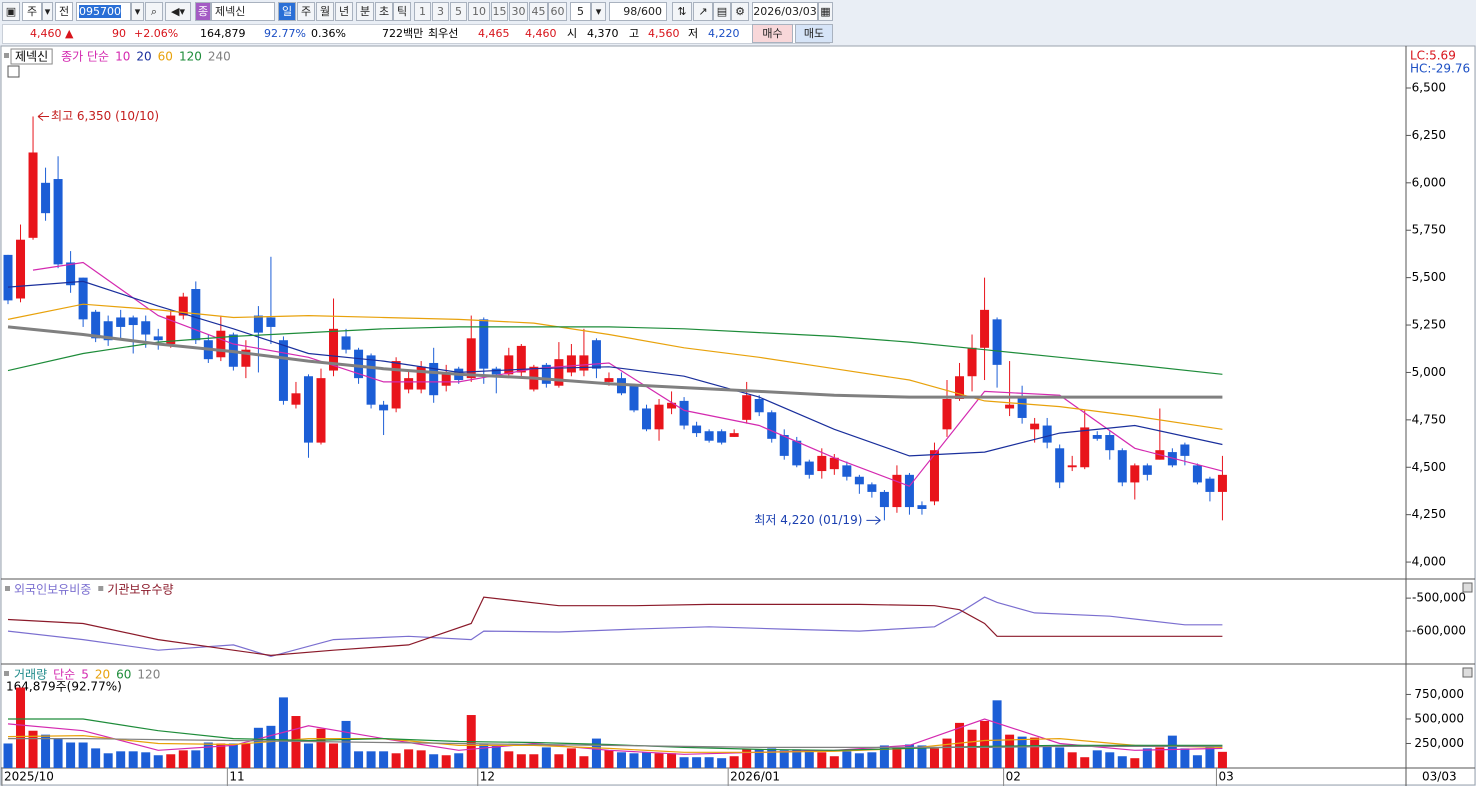  What do you see at coordinates (814, 33) in the screenshot?
I see `sell-button: 매도` at bounding box center [814, 33].